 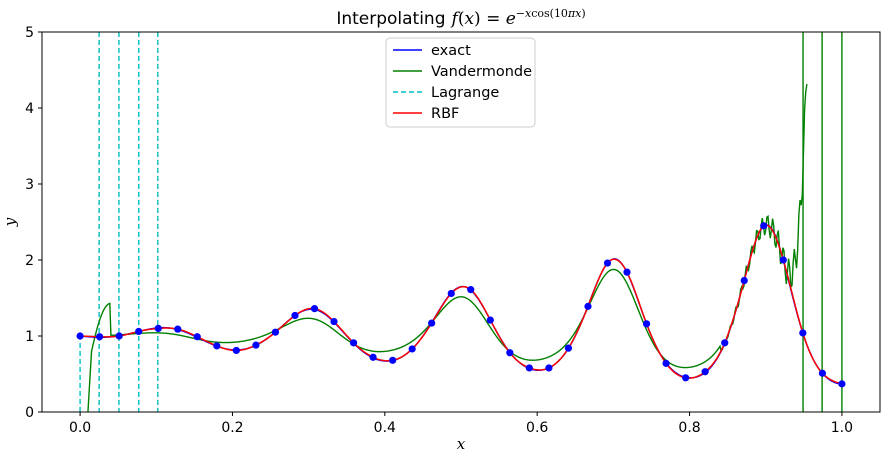 What do you see at coordinates (29, 33) in the screenshot?
I see `y-tick-label: 5` at bounding box center [29, 33].